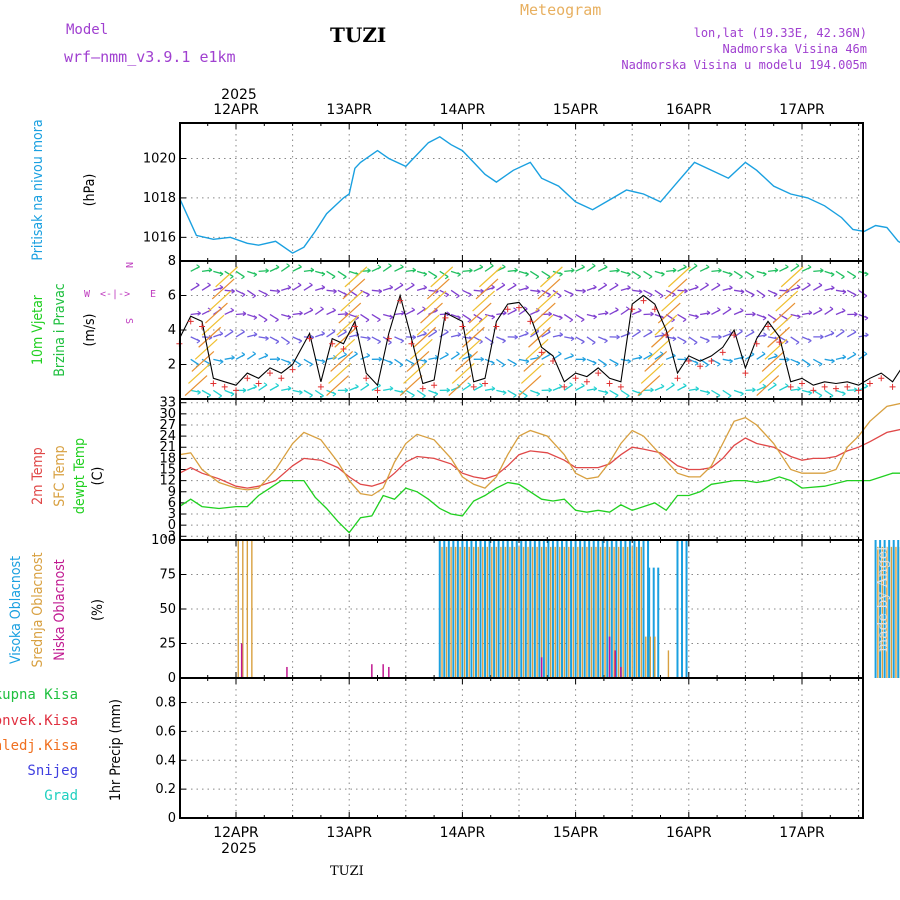 This screenshot has height=900, width=900. I want to click on y-tick-label: 9, so click(172, 492).